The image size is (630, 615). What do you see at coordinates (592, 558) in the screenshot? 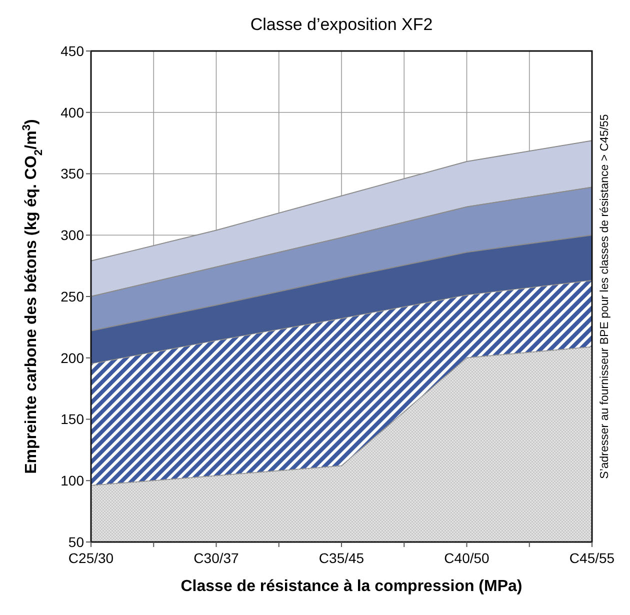
I see `x-tick-label: C45/55` at bounding box center [592, 558].